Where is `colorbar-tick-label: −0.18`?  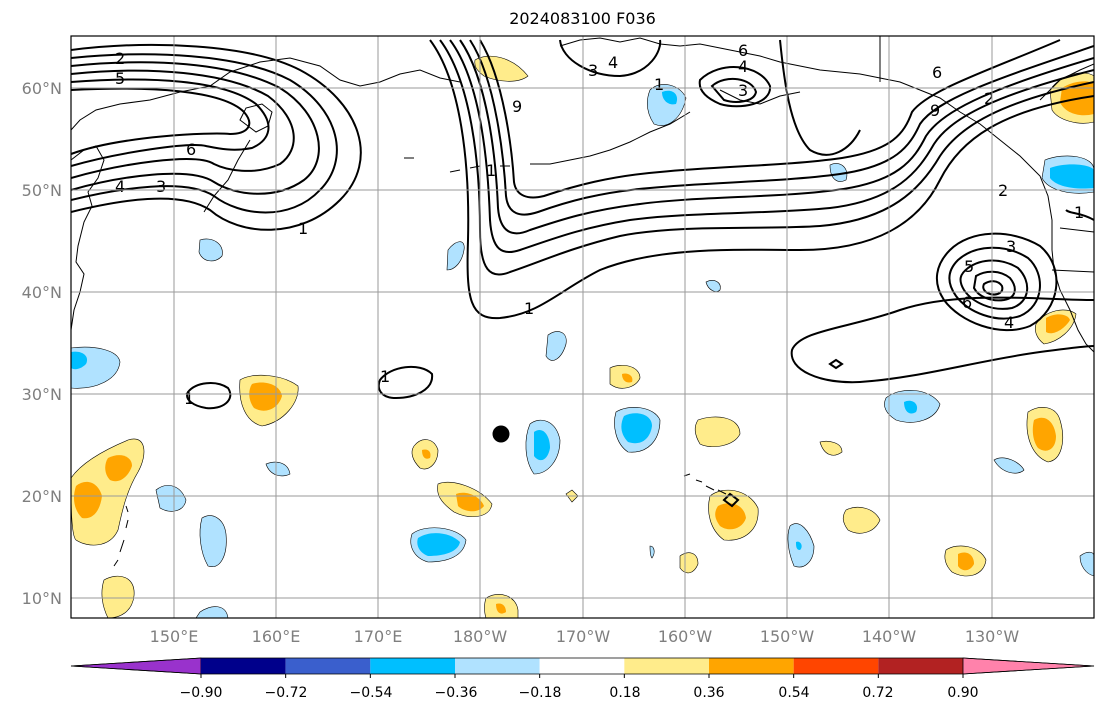 colorbar-tick-label: −0.18 is located at coordinates (540, 693).